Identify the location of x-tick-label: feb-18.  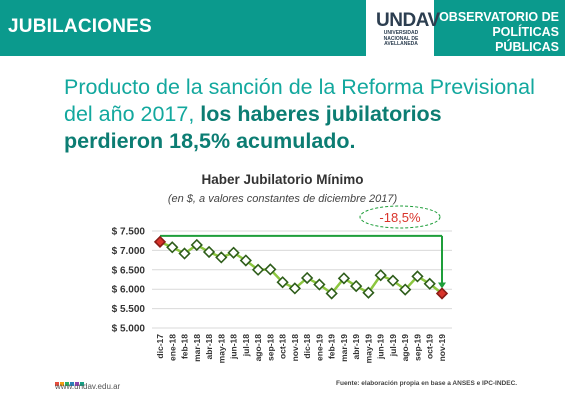
(185, 346).